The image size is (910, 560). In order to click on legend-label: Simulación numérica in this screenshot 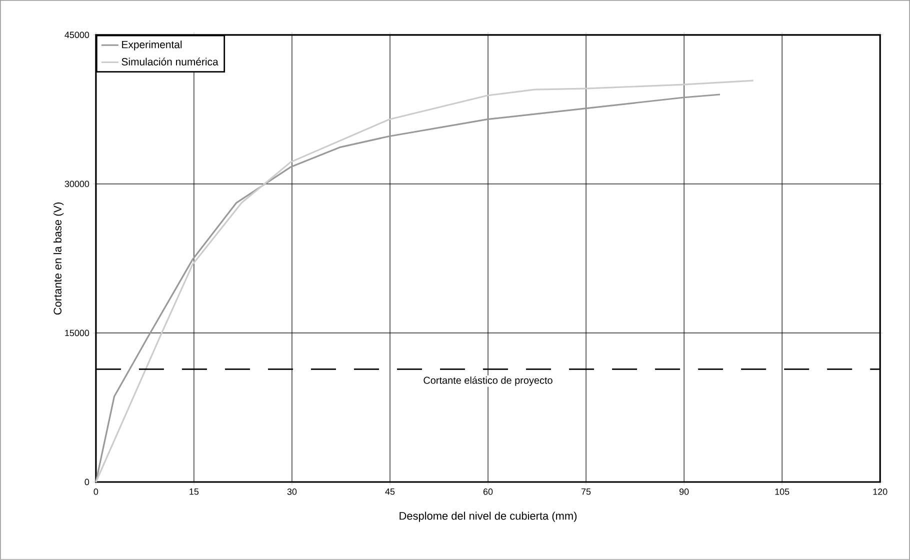, I will do `click(170, 62)`.